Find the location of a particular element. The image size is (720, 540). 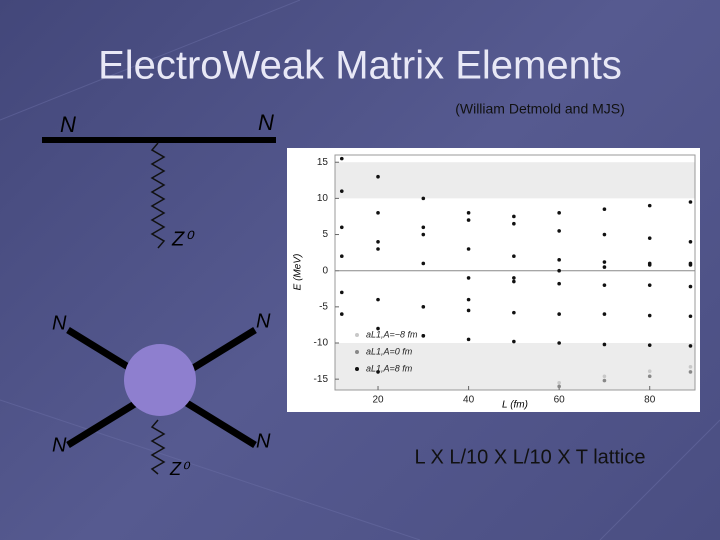

y-tick-label: -5 is located at coordinates (323, 306).